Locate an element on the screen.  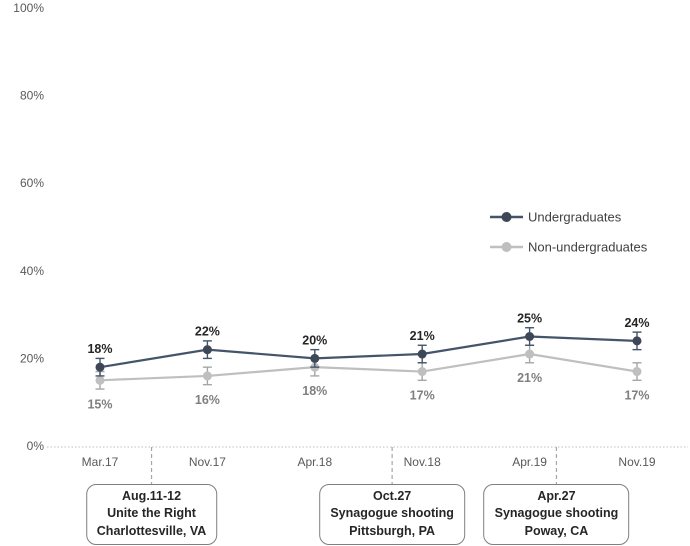
y-tick-label-60: 60% is located at coordinates (32, 183).